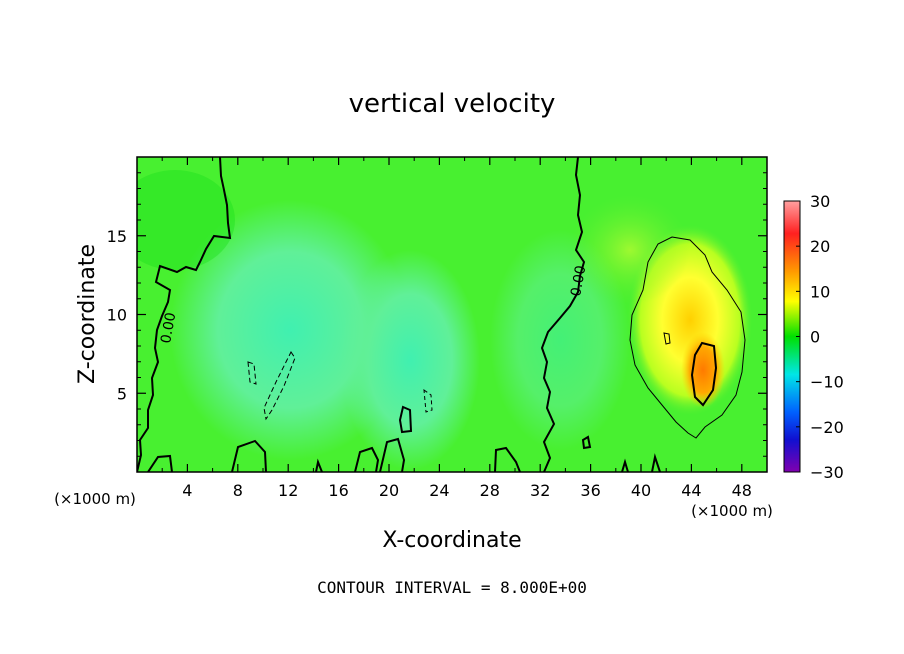 The width and height of the screenshot is (904, 654). What do you see at coordinates (490, 490) in the screenshot?
I see `x-tick-label: 28` at bounding box center [490, 490].